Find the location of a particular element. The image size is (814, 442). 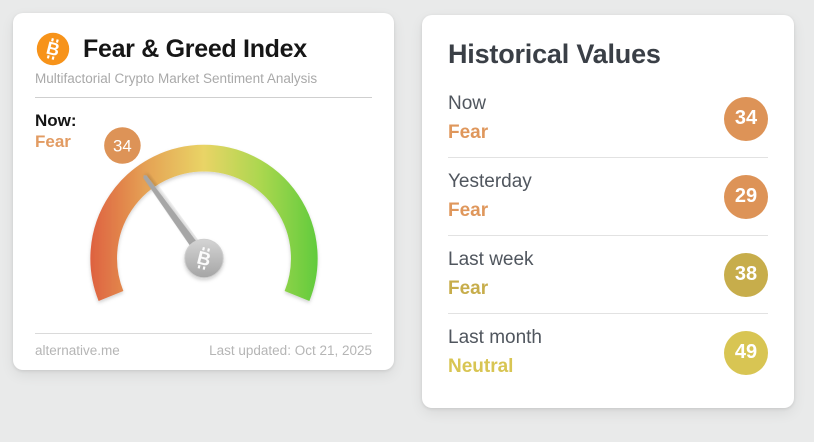

last-updated-label: Last updated: Oct 21, 2025 is located at coordinates (290, 350).